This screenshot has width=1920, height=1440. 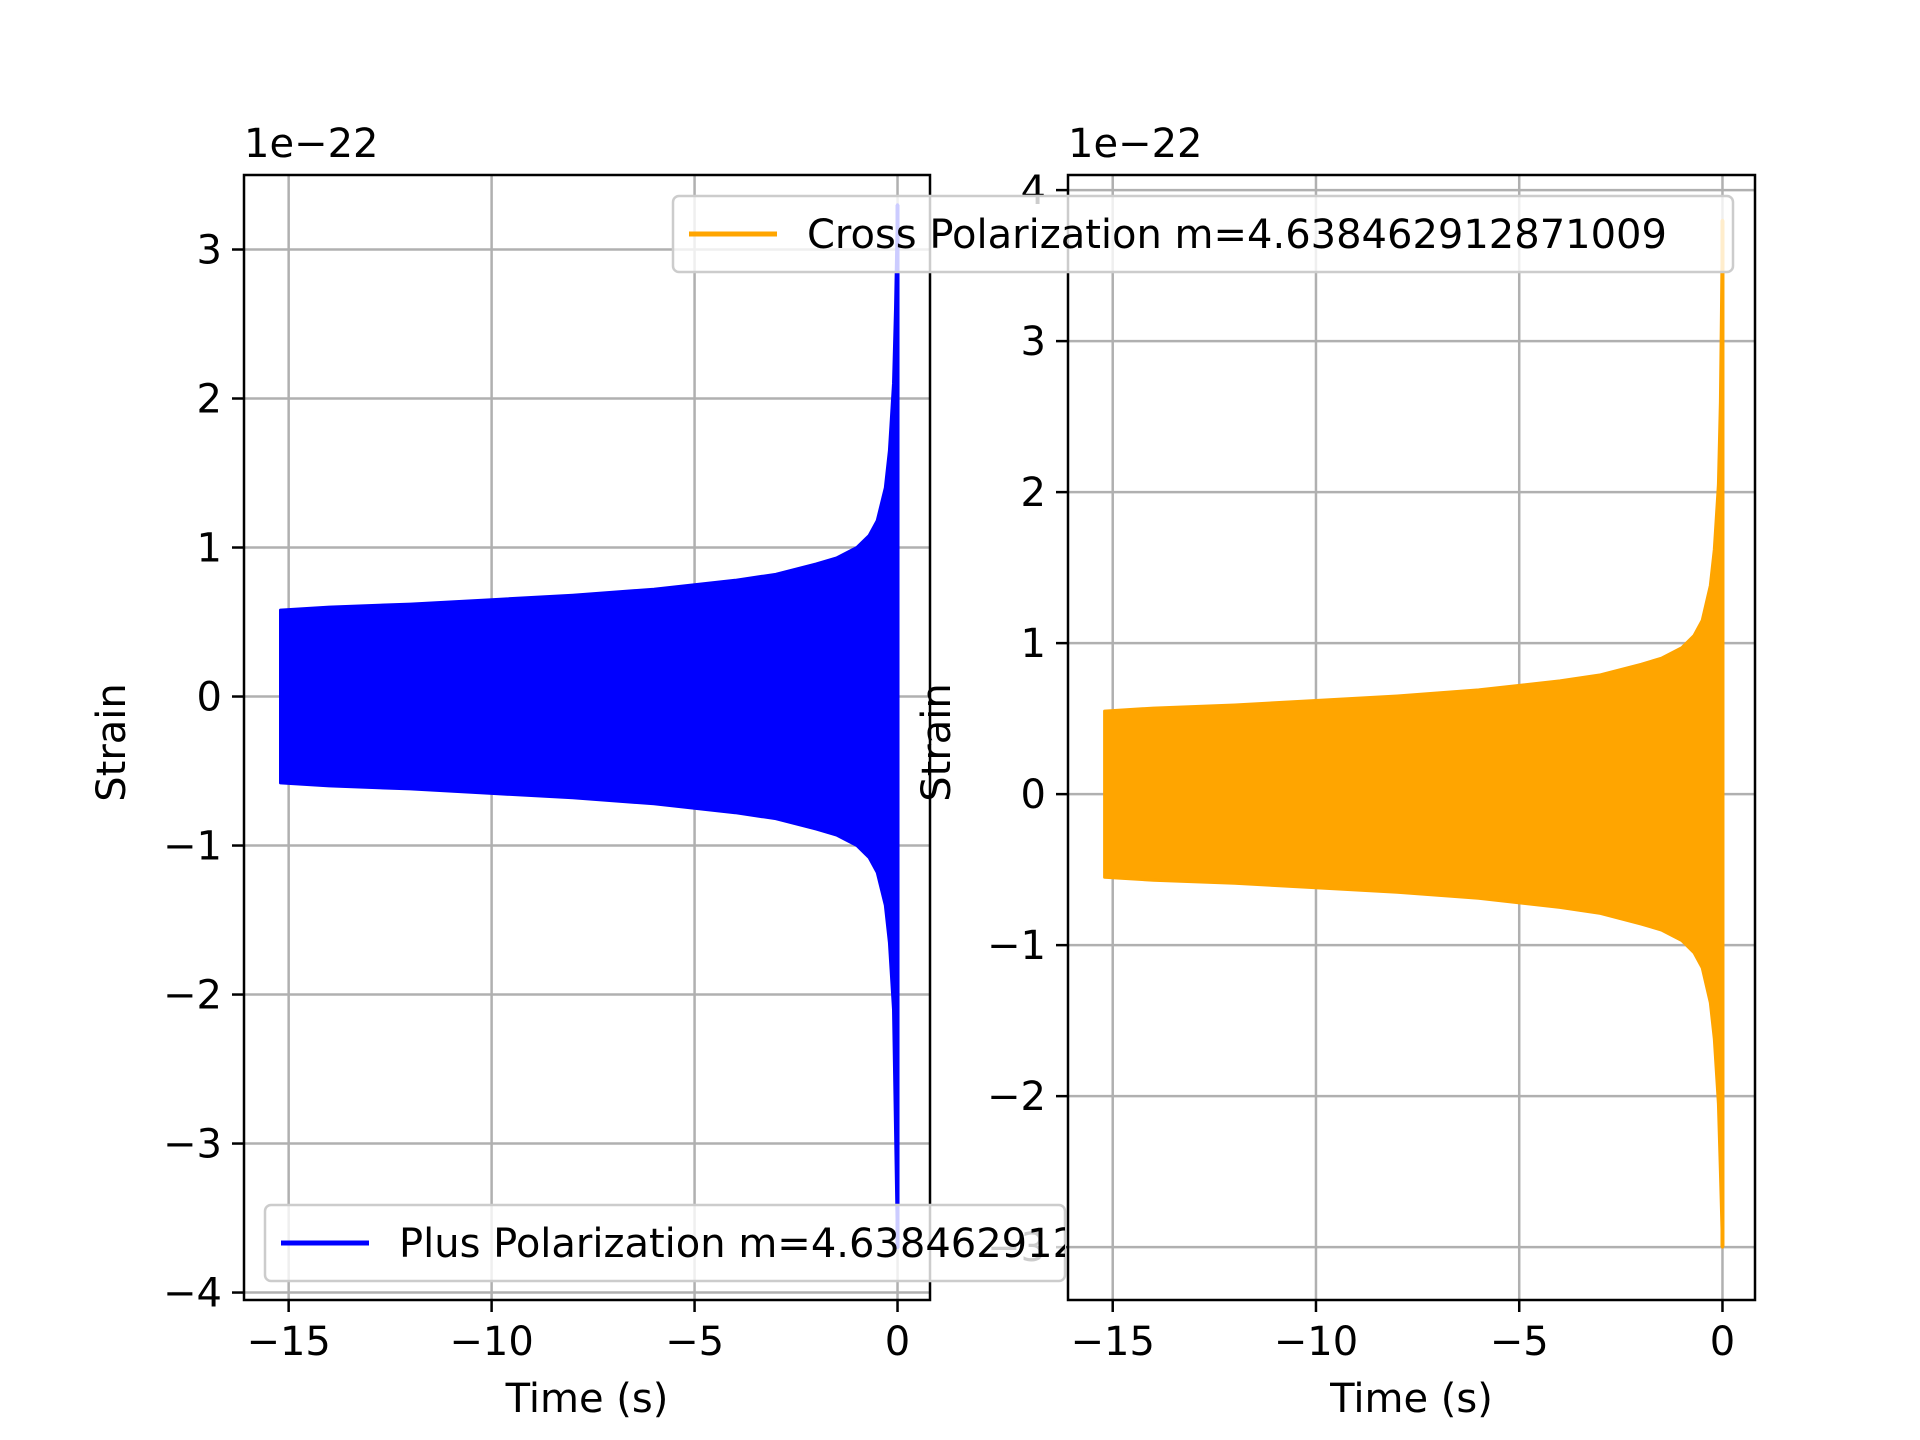 What do you see at coordinates (192, 1145) in the screenshot?
I see `y-tick-label: −3` at bounding box center [192, 1145].